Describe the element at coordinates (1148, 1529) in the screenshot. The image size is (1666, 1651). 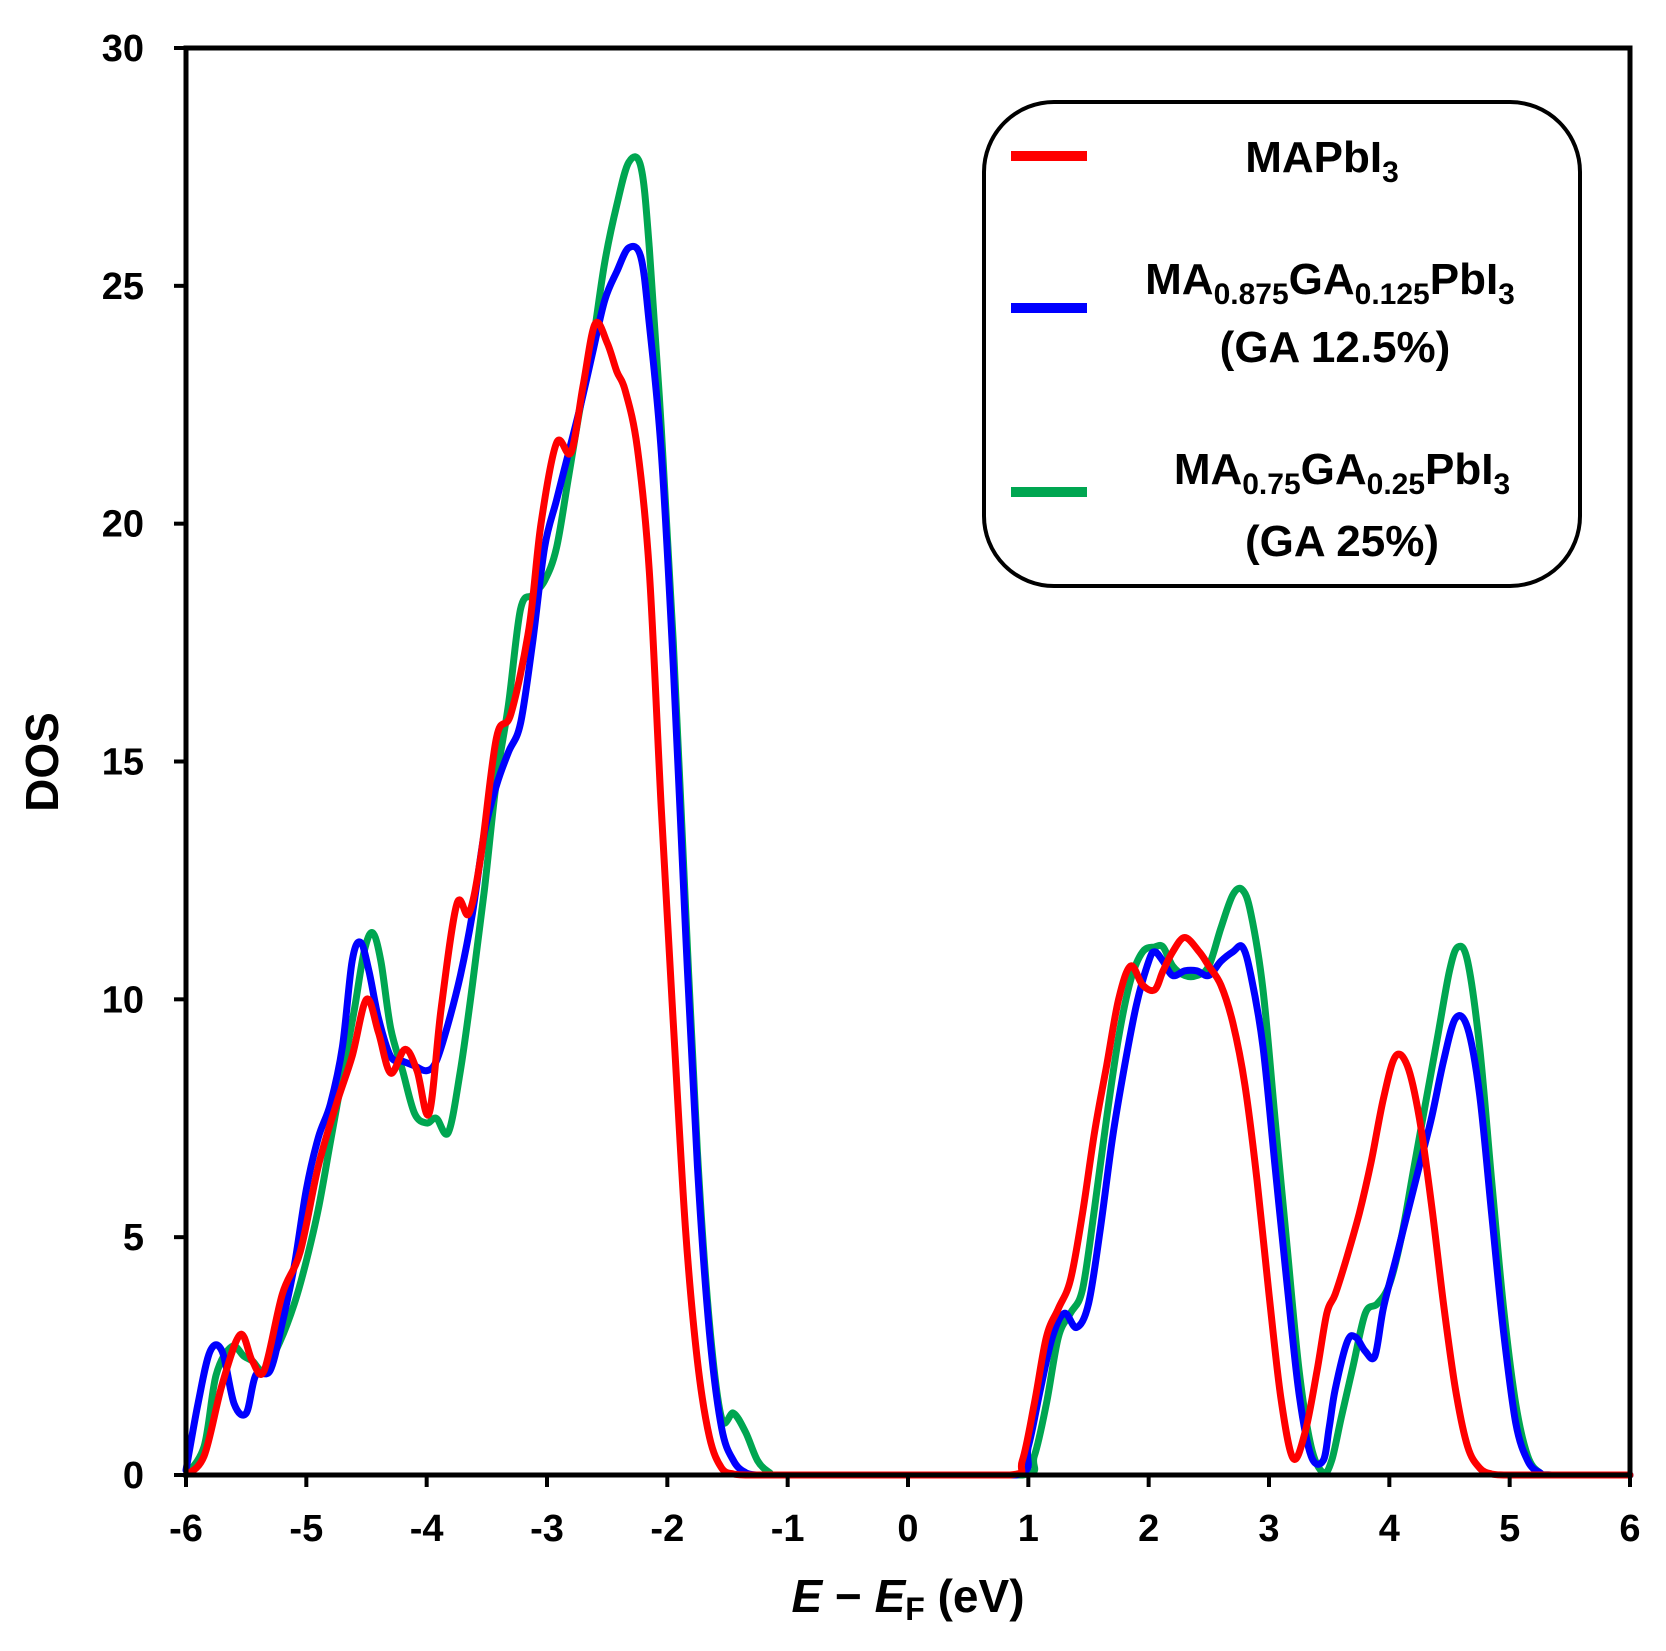
I see `x-tick-label: 2` at that location.